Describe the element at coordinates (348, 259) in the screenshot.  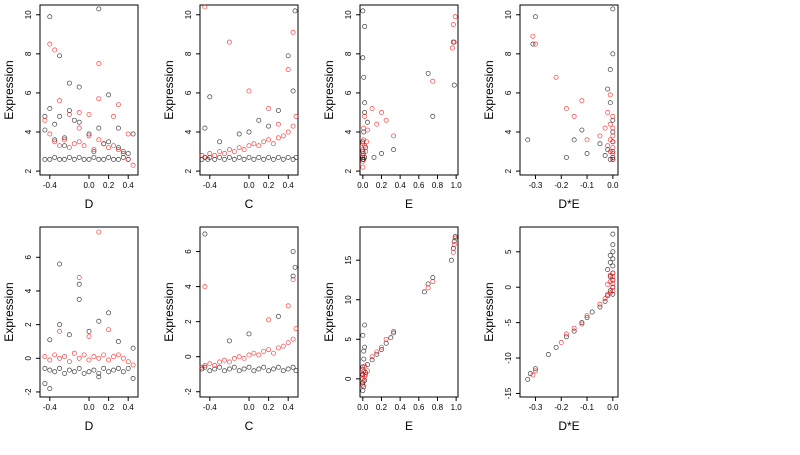
I see `y-tick-label: 15` at that location.